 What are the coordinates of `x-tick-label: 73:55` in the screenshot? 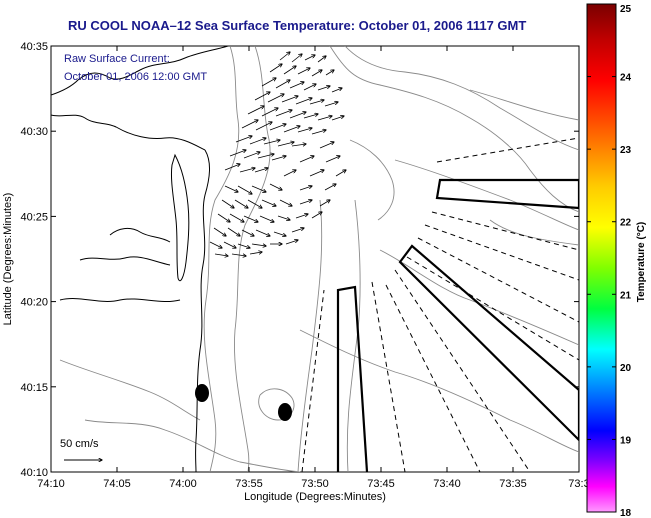 It's located at (249, 484).